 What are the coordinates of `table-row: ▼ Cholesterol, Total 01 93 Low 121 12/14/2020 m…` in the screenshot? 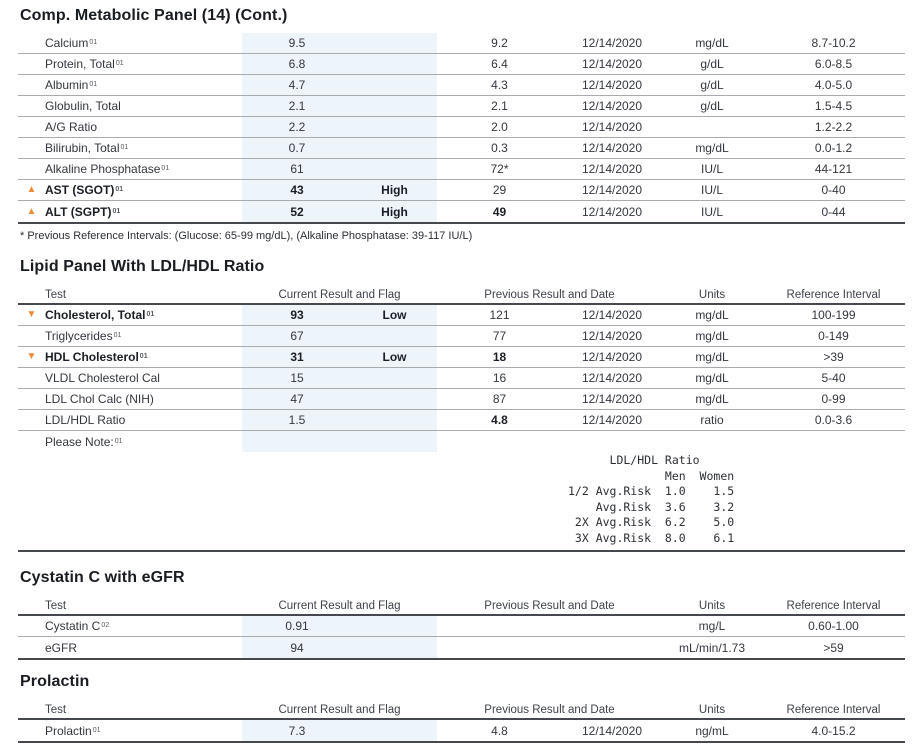 It's located at (461, 315).